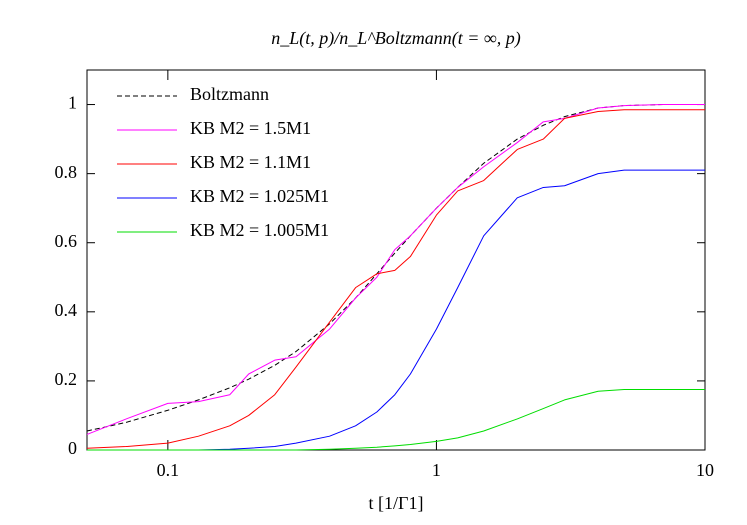  Describe the element at coordinates (259, 196) in the screenshot. I see `legend-label: KB M2 = 1.025M1` at that location.